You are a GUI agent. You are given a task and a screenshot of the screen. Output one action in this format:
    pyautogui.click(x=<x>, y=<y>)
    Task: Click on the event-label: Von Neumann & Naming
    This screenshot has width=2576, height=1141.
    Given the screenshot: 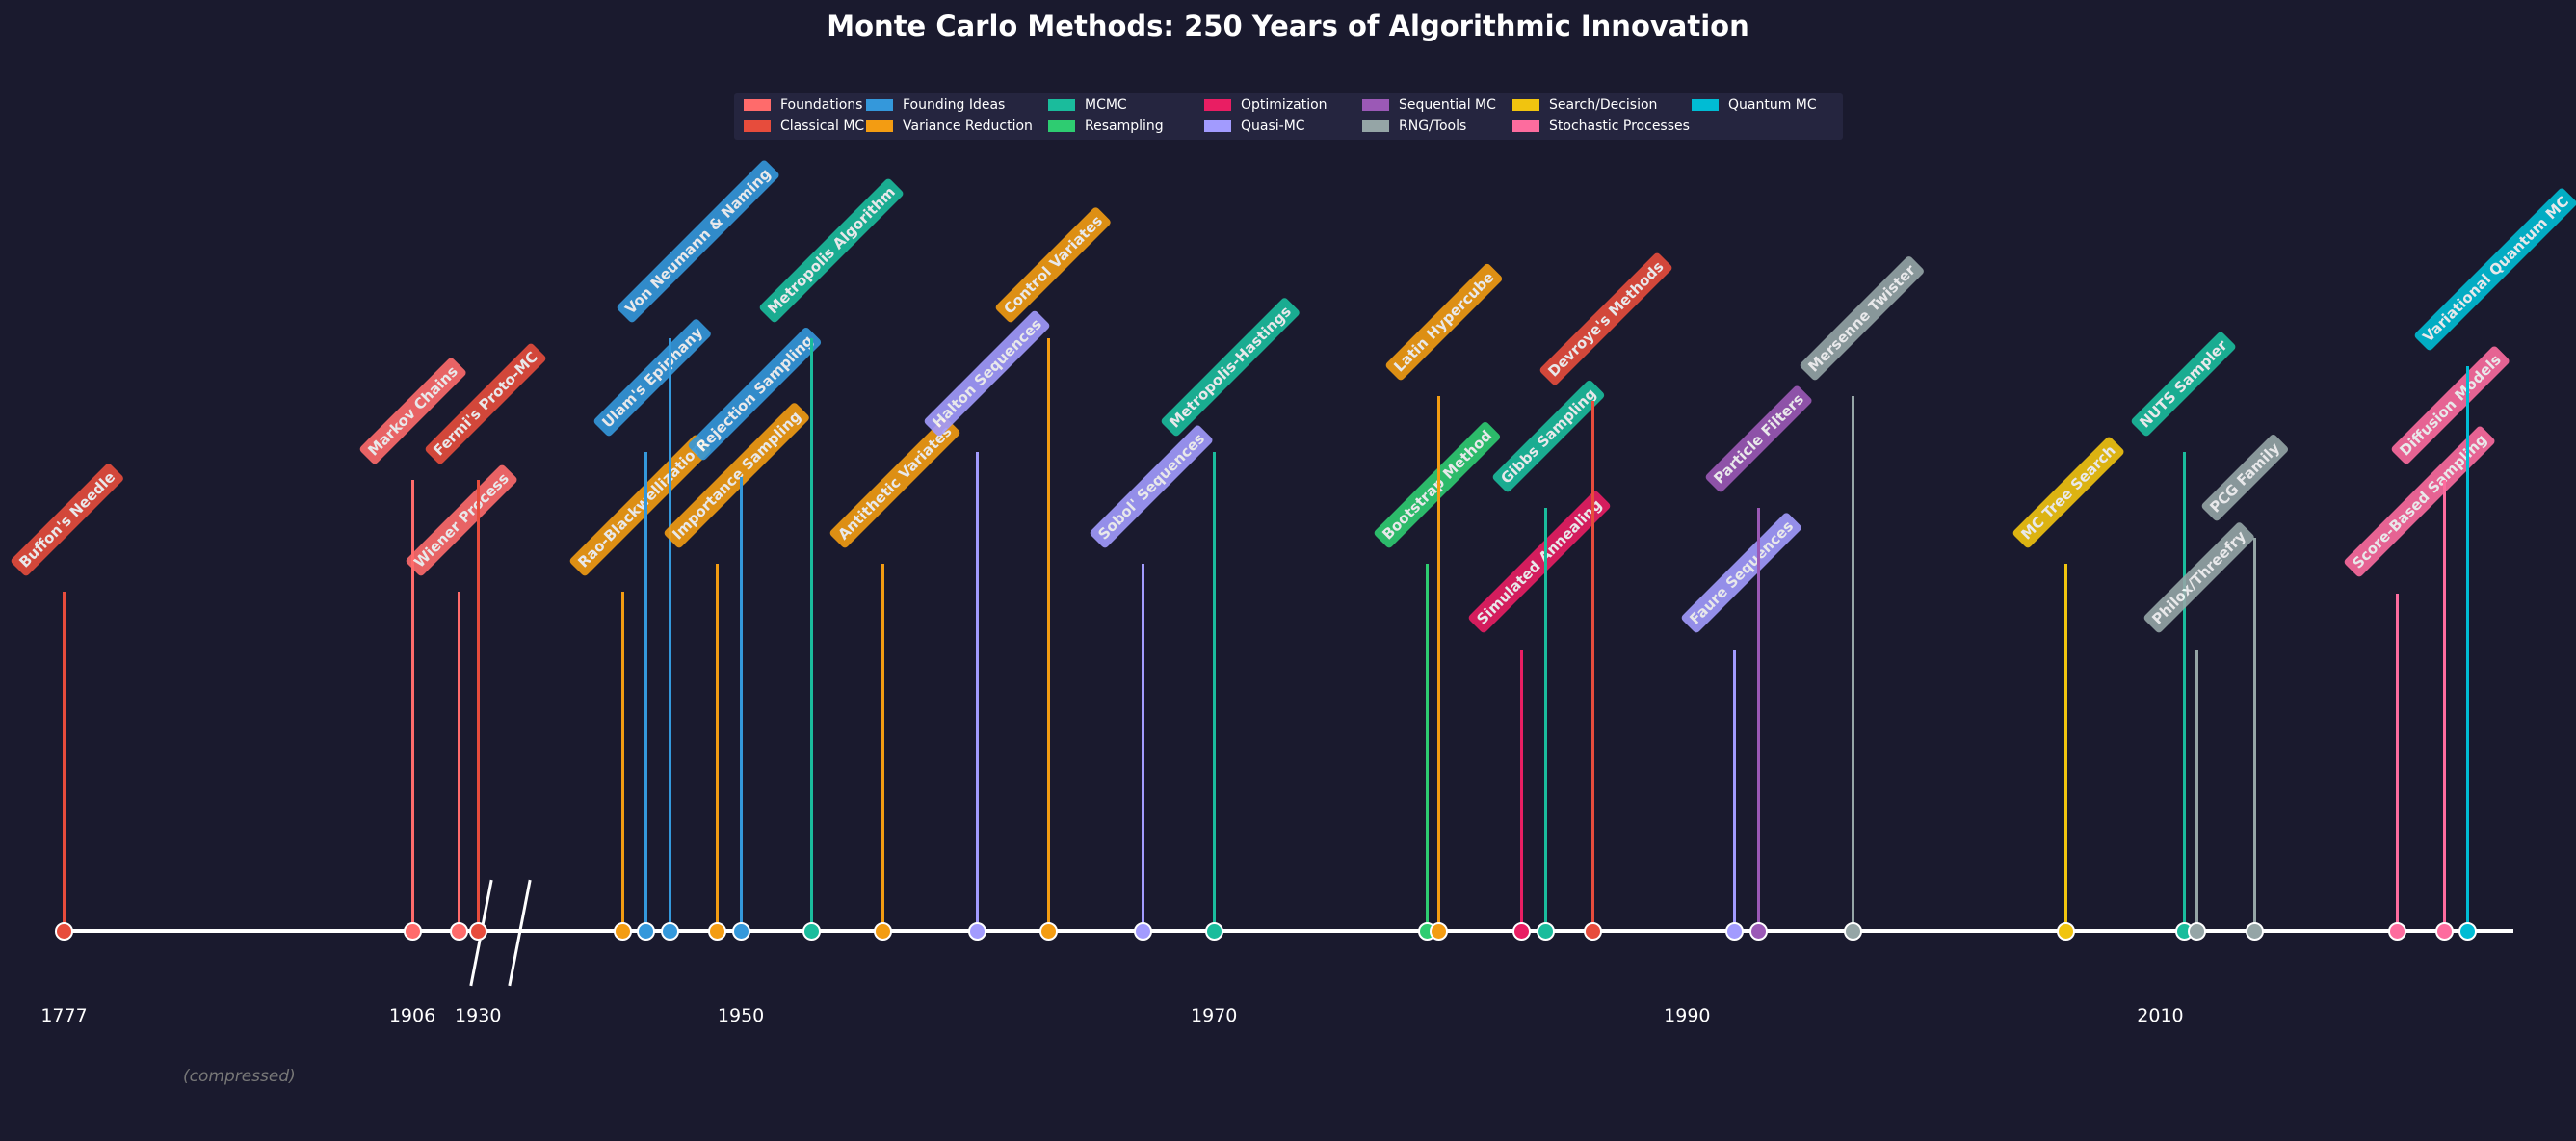 What is the action you would take?
    pyautogui.click(x=698, y=241)
    